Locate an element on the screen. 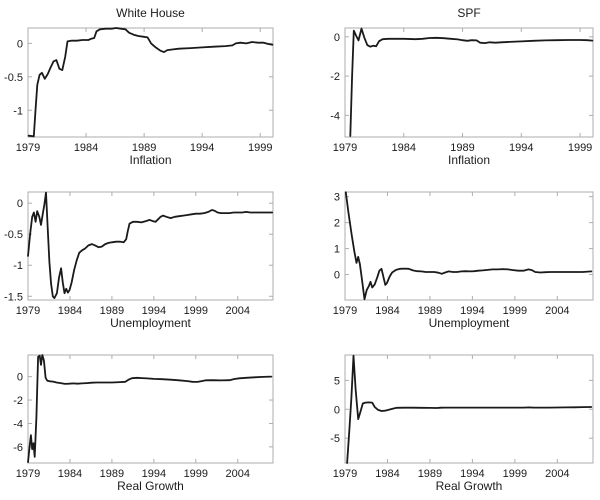 The width and height of the screenshot is (600, 500). subplot-1: 1979 1984 1989 1994 1999 0 -2 -4 is located at coordinates (462, 90).